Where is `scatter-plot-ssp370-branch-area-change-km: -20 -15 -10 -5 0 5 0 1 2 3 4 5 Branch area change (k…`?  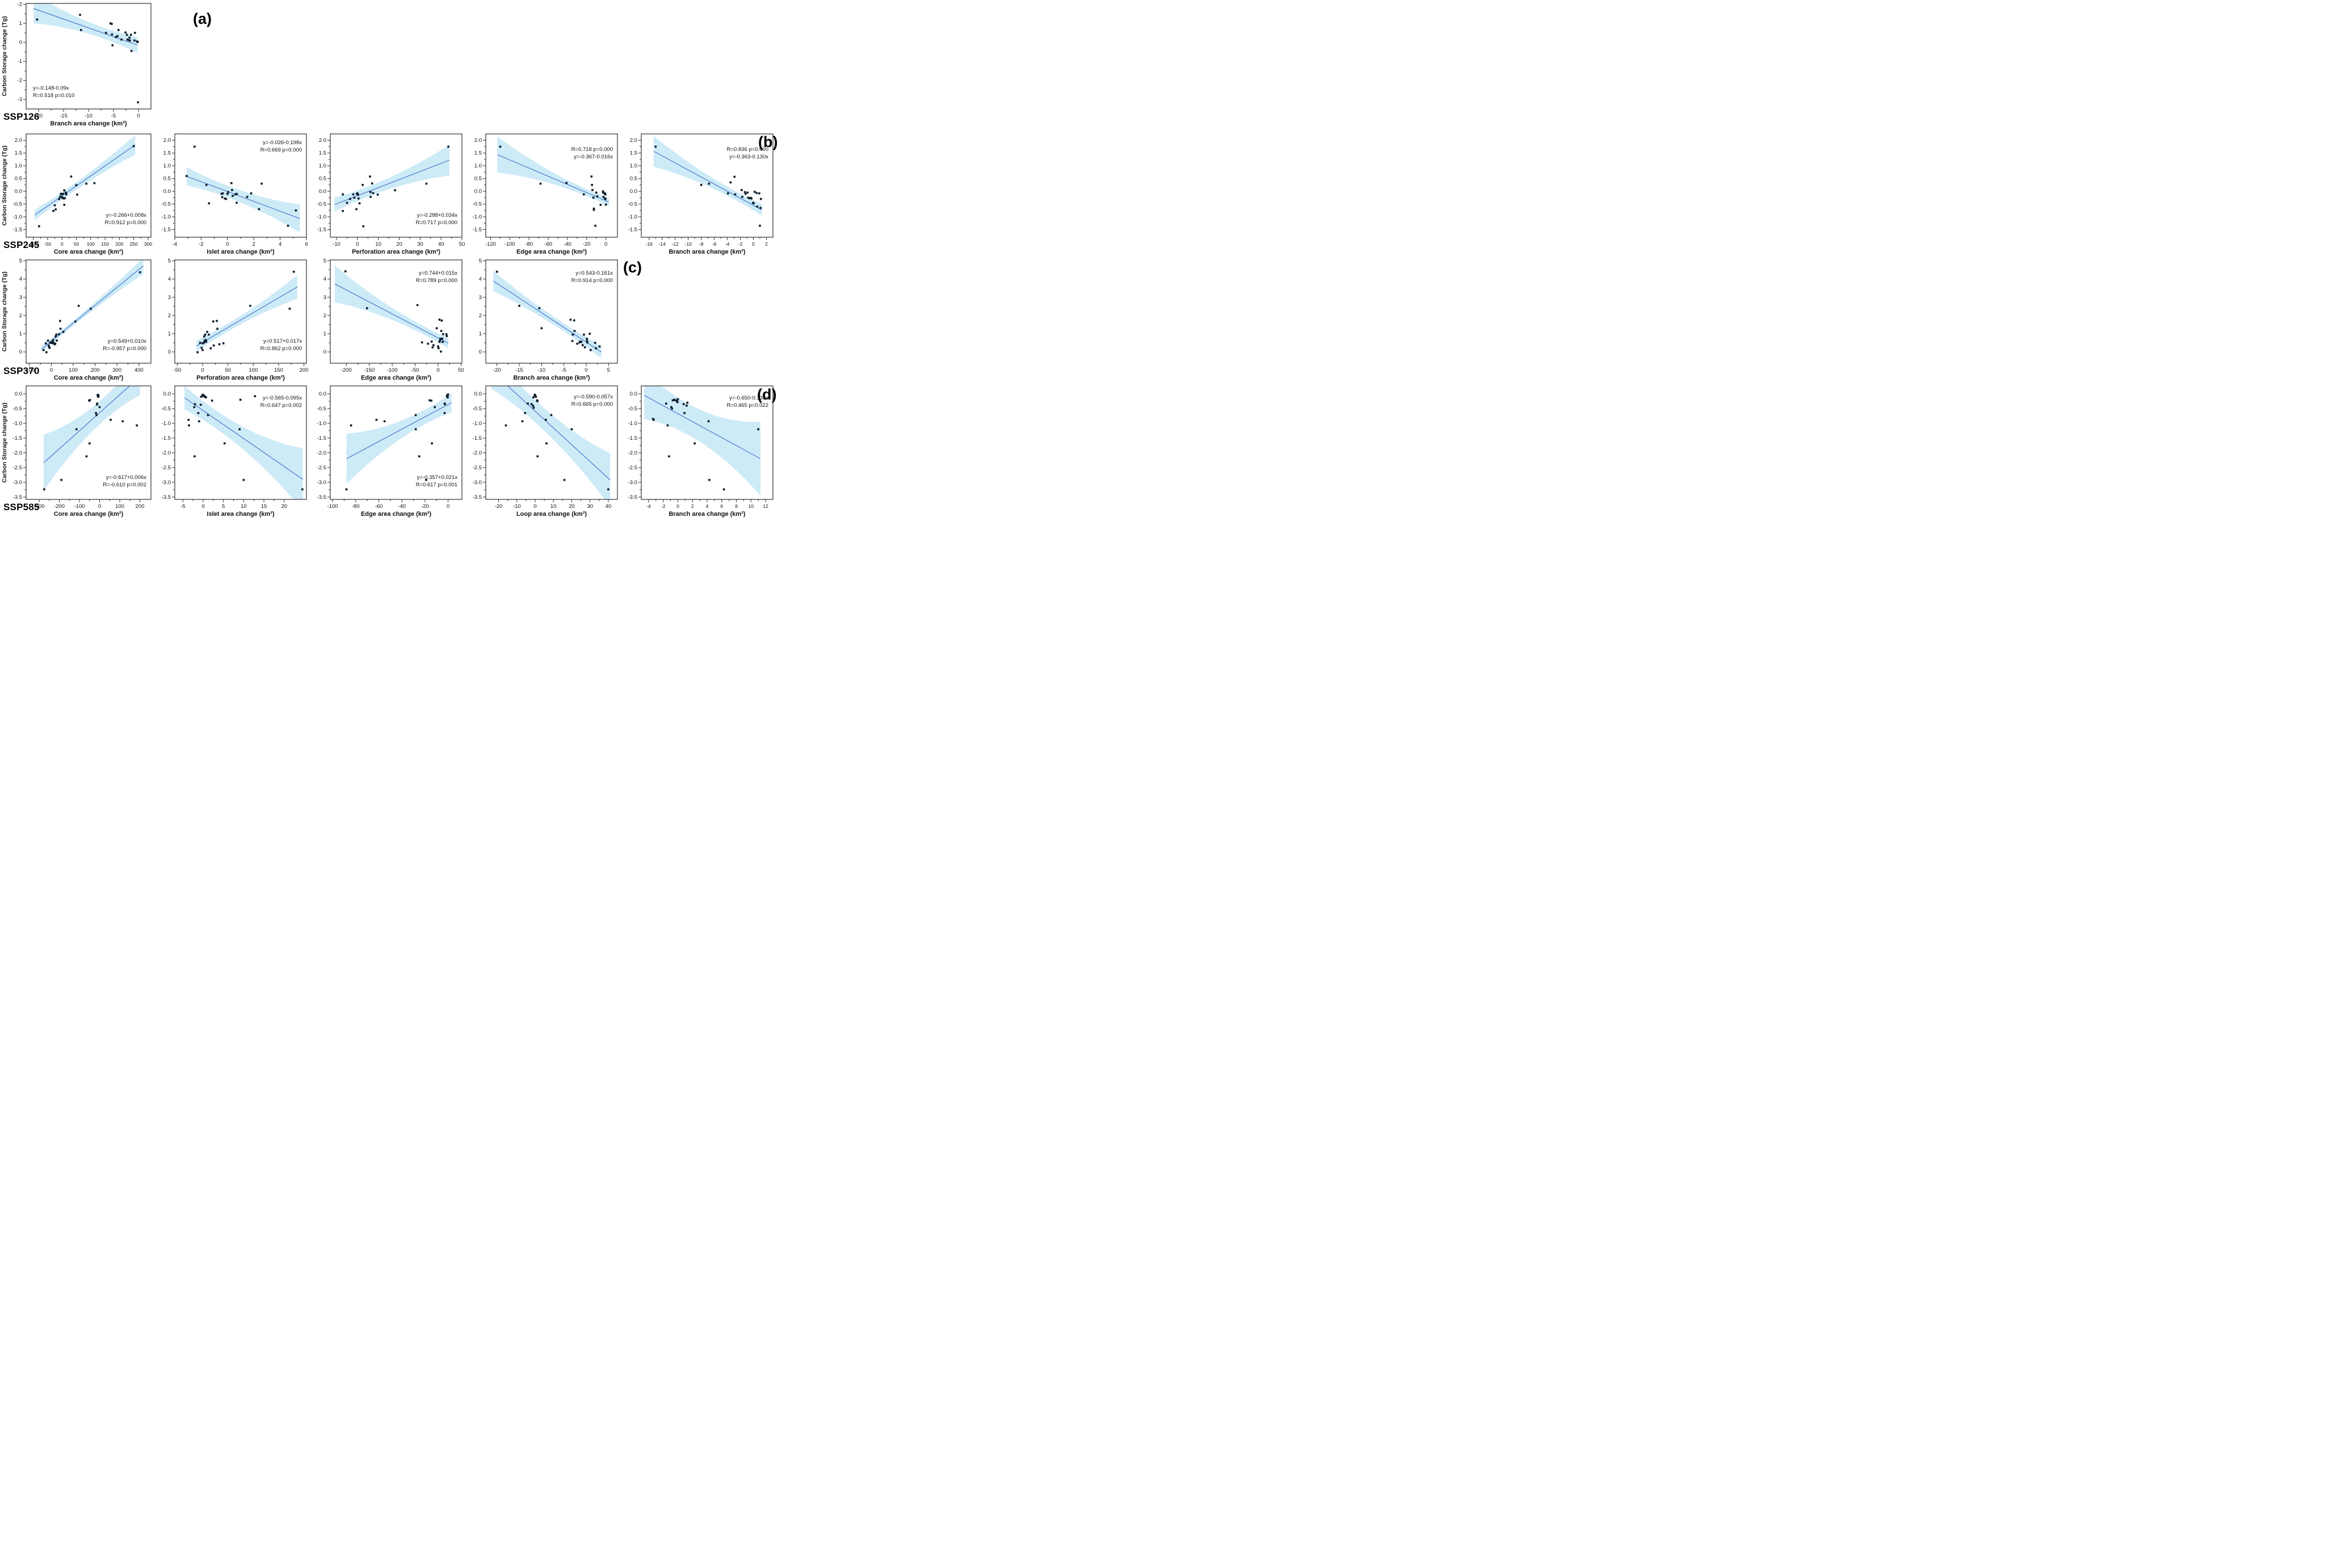
scatter-plot-ssp370-branch-area-change-km: -20 -15 -10 -5 0 5 0 1 2 3 4 5 Branch area change (k… is located at coordinates (548, 319).